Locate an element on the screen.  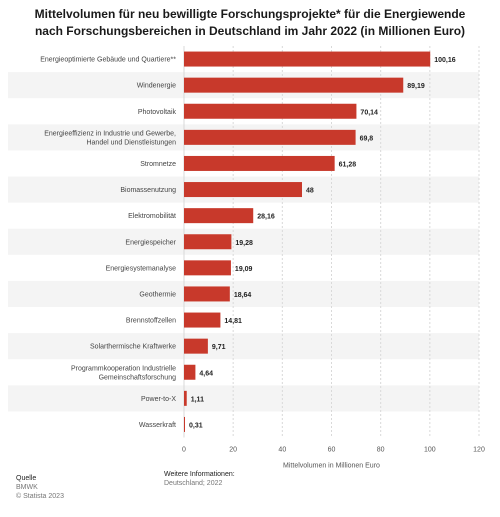
value-label: 48 is located at coordinates (310, 191).